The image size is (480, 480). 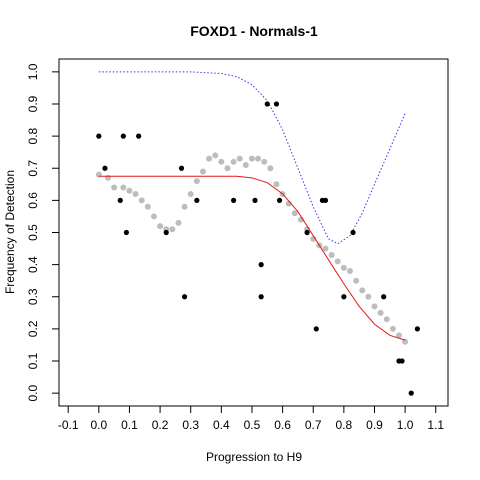 I want to click on x-tick-label: 1.0, so click(x=405, y=425).